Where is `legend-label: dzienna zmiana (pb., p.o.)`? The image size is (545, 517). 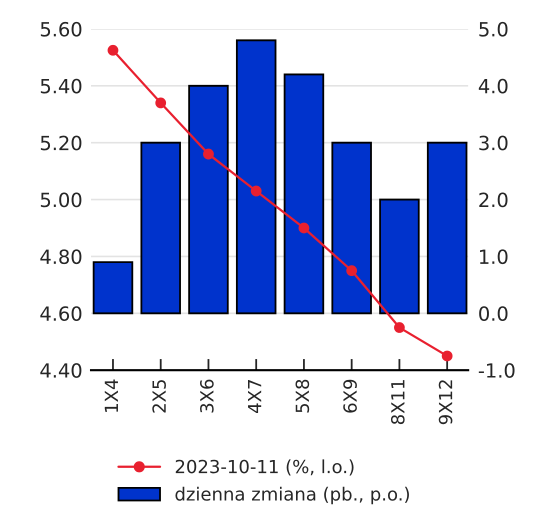
legend-label: dzienna zmiana (pb., p.o.) is located at coordinates (292, 495).